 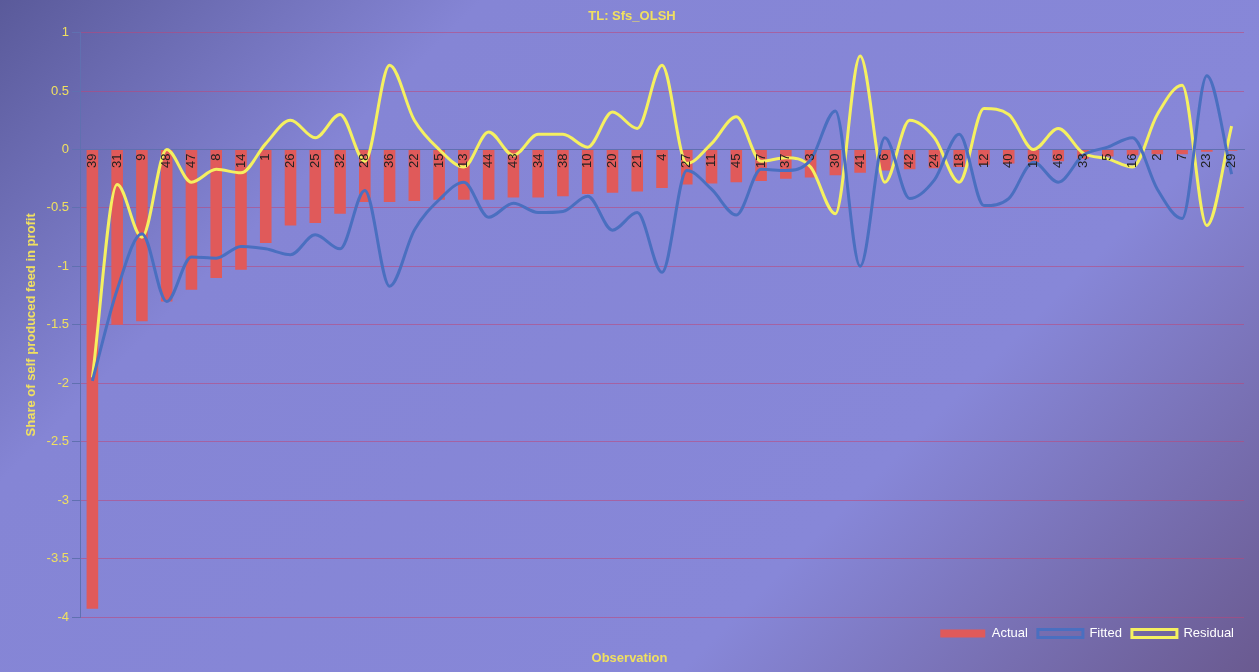 I want to click on x-tick-label: 21, so click(x=636, y=160).